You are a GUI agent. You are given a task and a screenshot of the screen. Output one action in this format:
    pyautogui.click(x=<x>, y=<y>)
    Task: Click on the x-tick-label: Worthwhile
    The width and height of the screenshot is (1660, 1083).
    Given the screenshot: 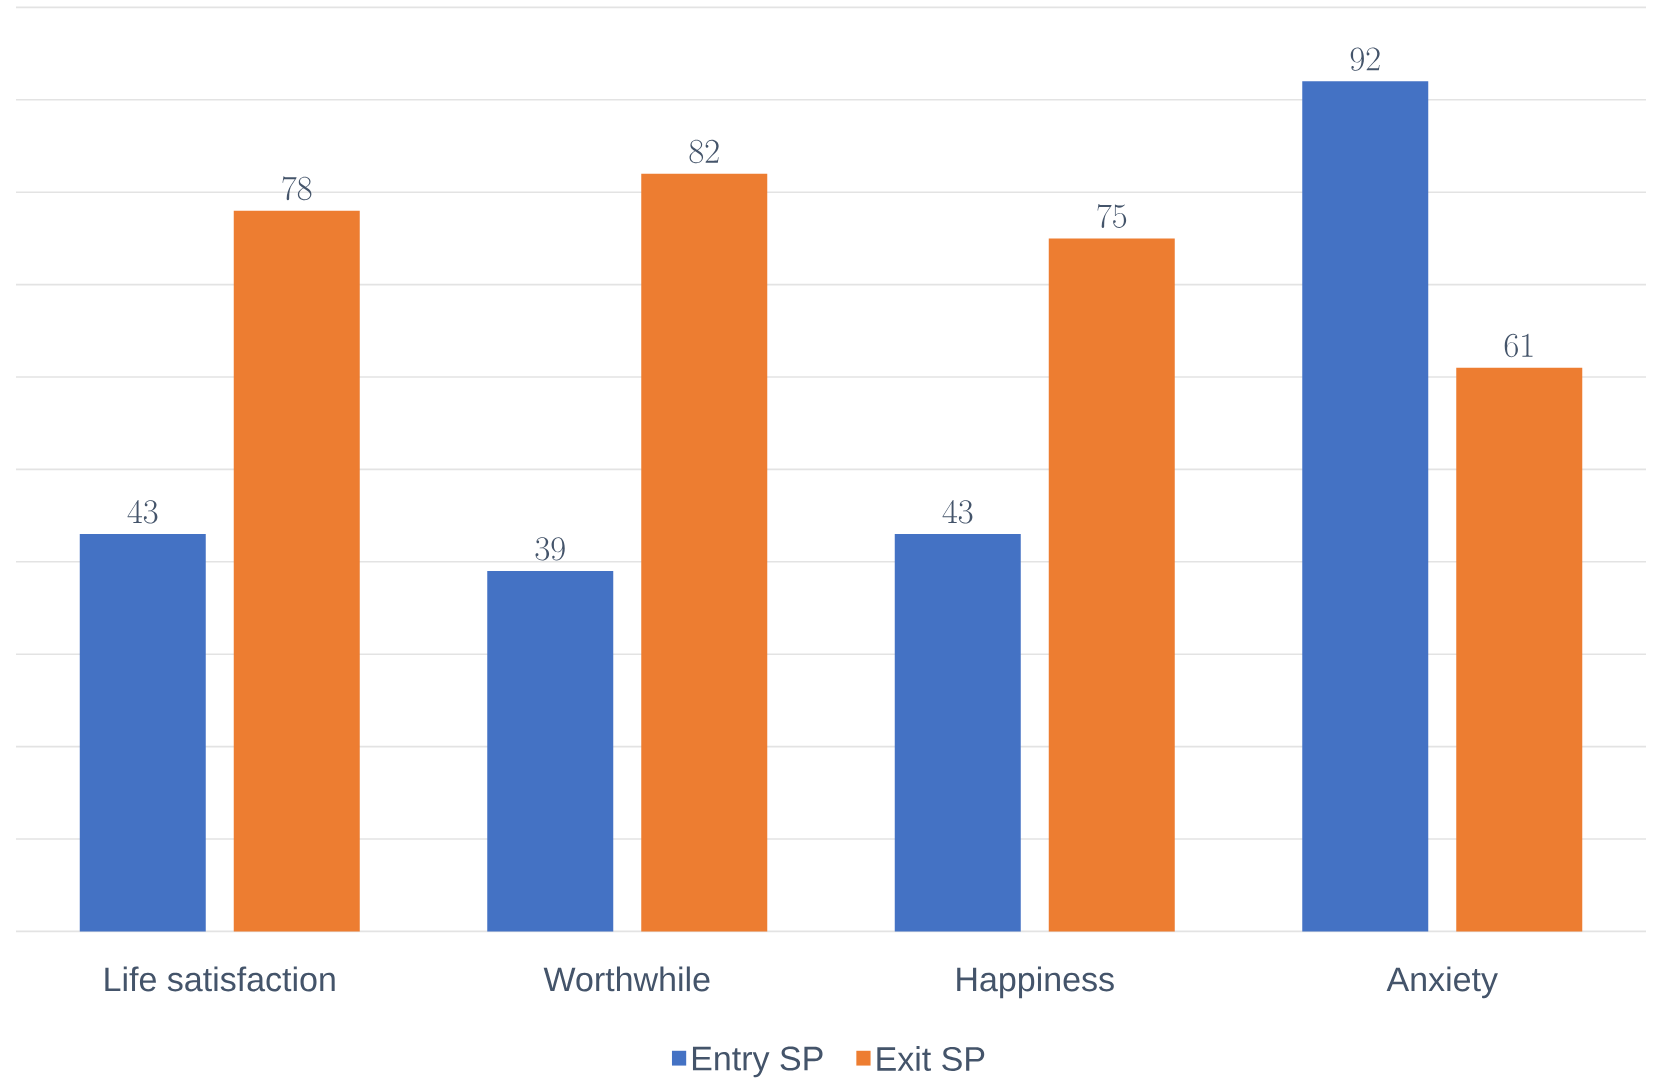 What is the action you would take?
    pyautogui.click(x=626, y=979)
    